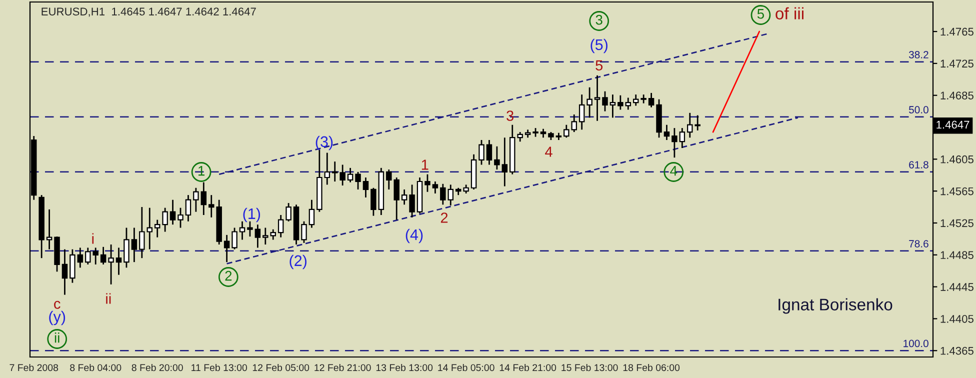  I want to click on annotation: (2), so click(298, 262).